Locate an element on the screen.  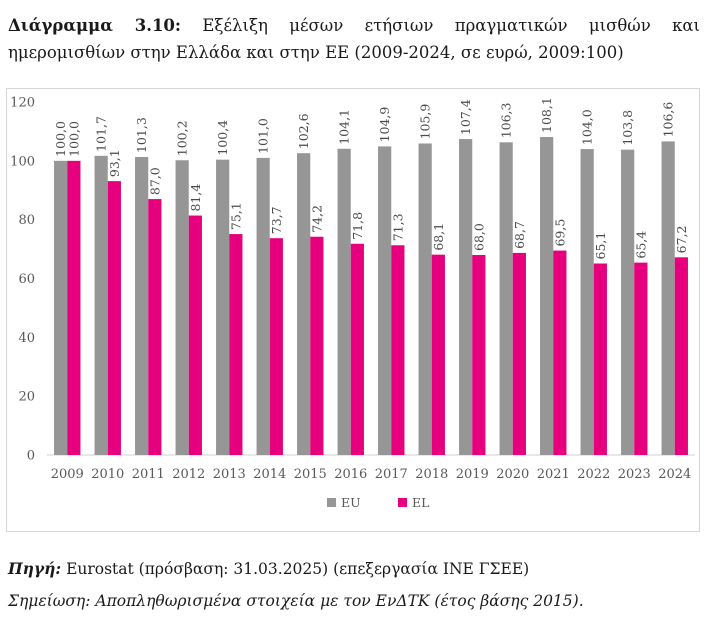
data-label-el: 87,0 is located at coordinates (154, 181).